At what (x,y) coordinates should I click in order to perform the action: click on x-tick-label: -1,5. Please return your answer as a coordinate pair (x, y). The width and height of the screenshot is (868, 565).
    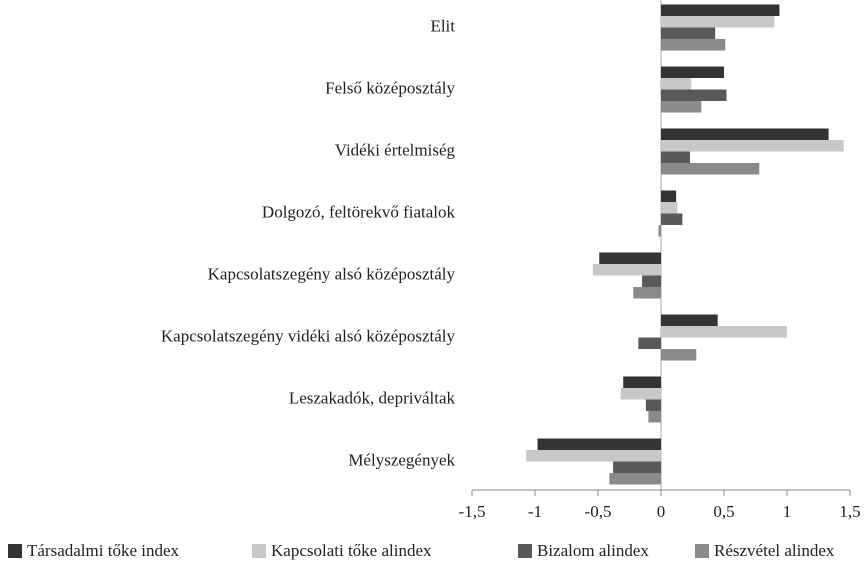
    Looking at the image, I should click on (472, 511).